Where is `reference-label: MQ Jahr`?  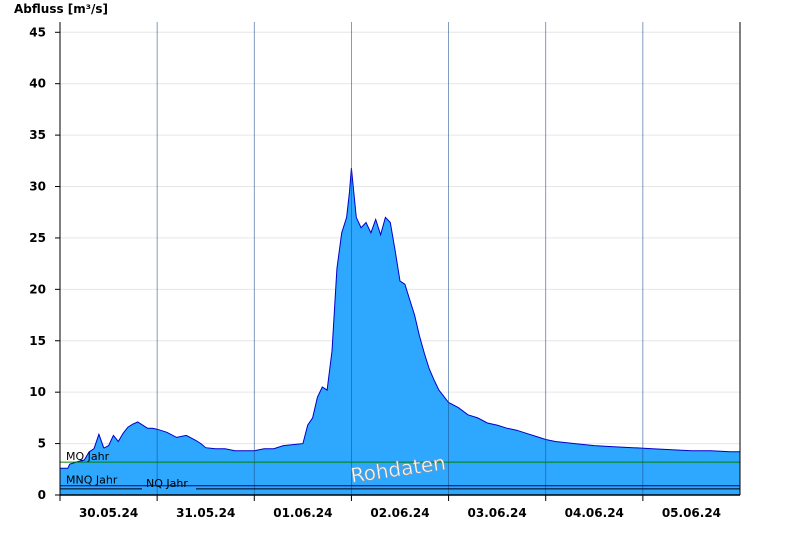 reference-label: MQ Jahr is located at coordinates (88, 456).